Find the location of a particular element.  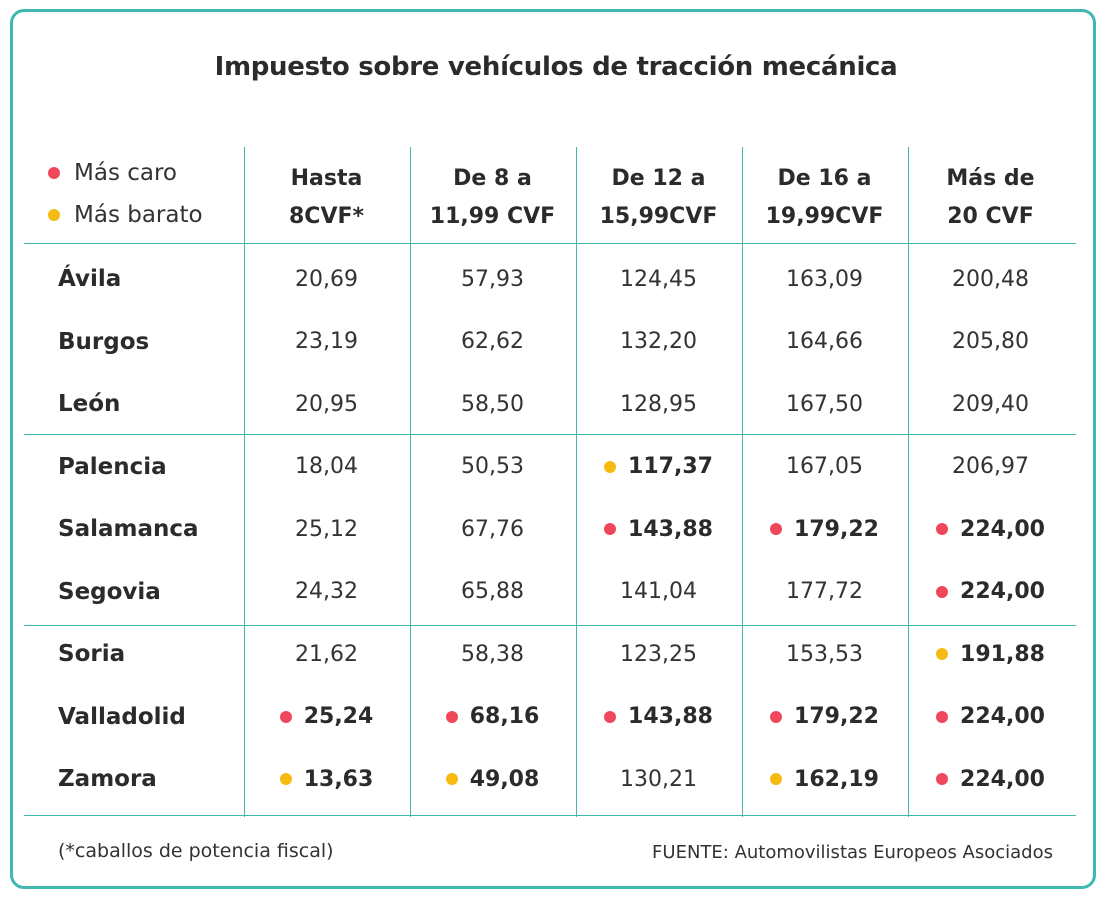

table-cell: 206,97 is located at coordinates (990, 467).